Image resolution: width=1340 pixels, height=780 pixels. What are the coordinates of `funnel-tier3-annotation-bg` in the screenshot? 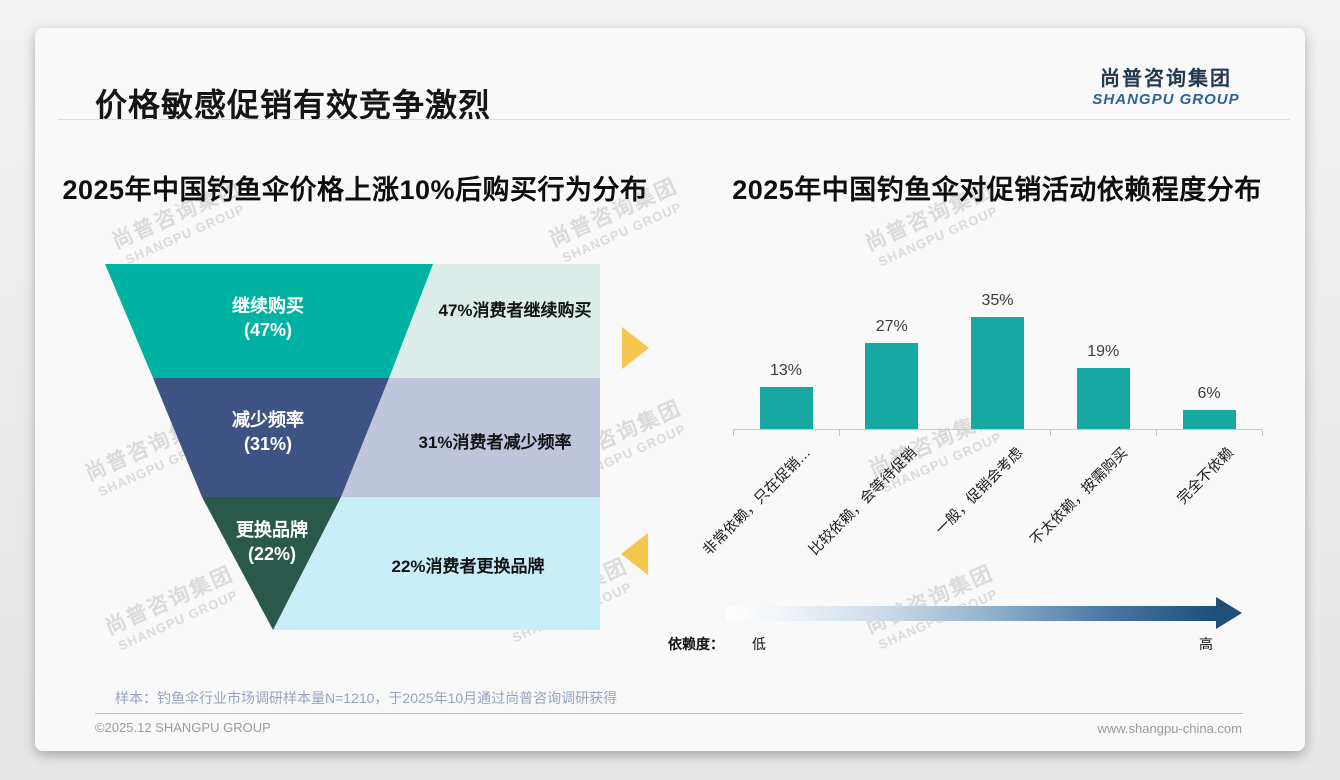 It's located at (436, 563).